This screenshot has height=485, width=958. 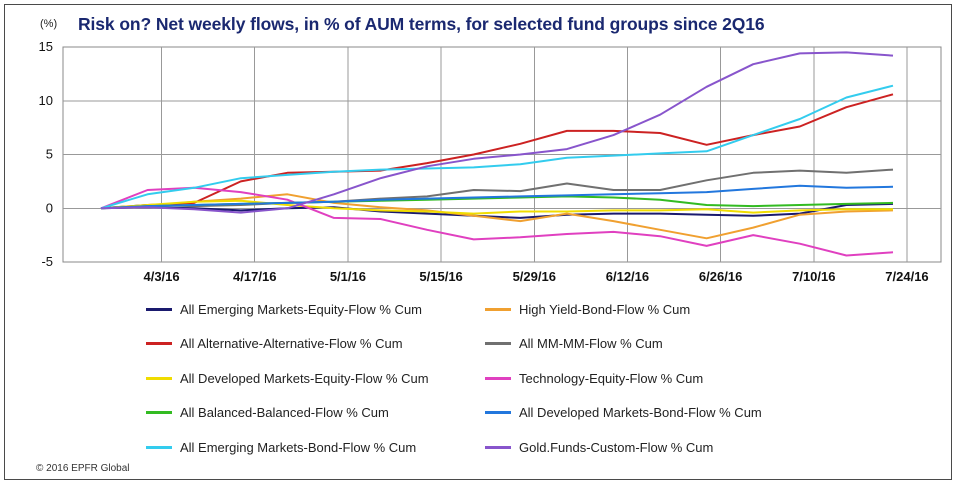 I want to click on legend-item: All Developed Markets-Bond-Flow % Cum, so click(x=623, y=412).